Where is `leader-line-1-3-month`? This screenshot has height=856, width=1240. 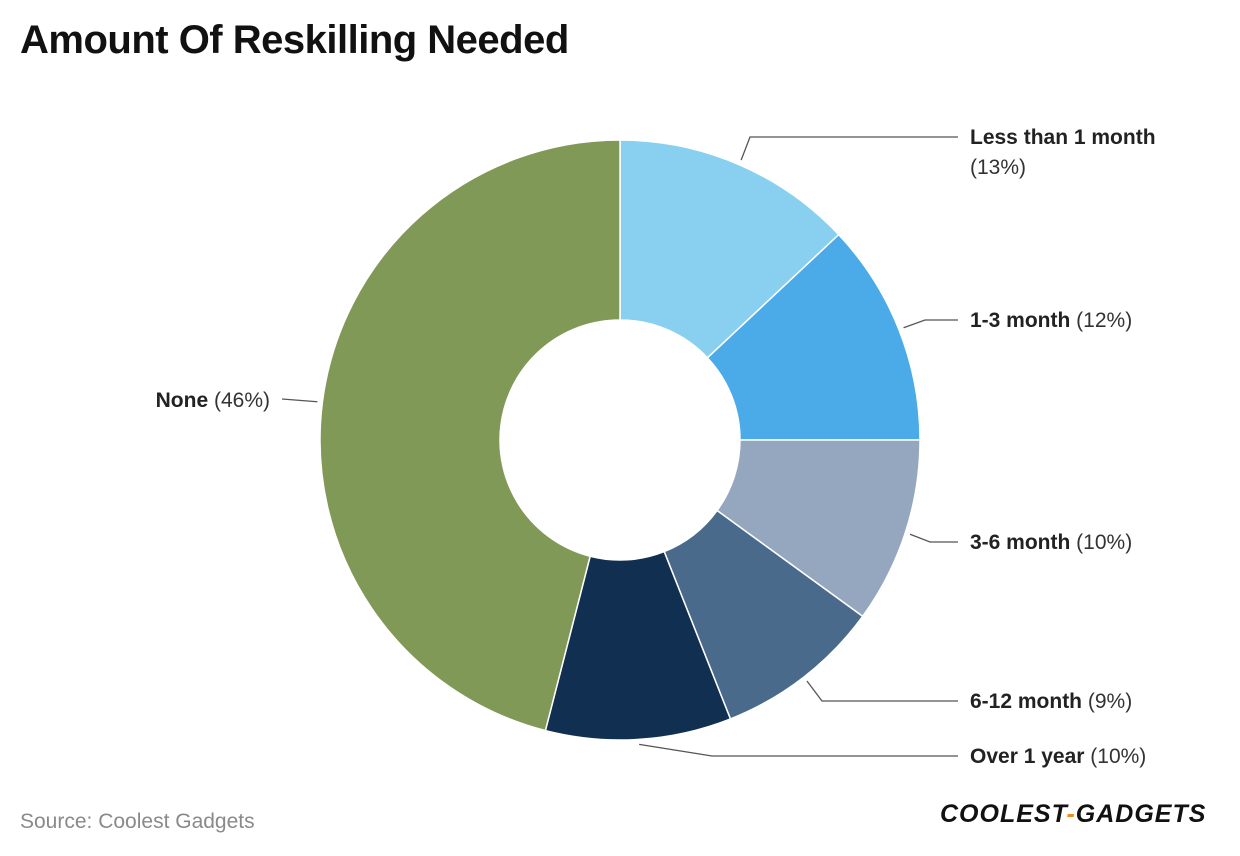
leader-line-1-3-month is located at coordinates (930, 324).